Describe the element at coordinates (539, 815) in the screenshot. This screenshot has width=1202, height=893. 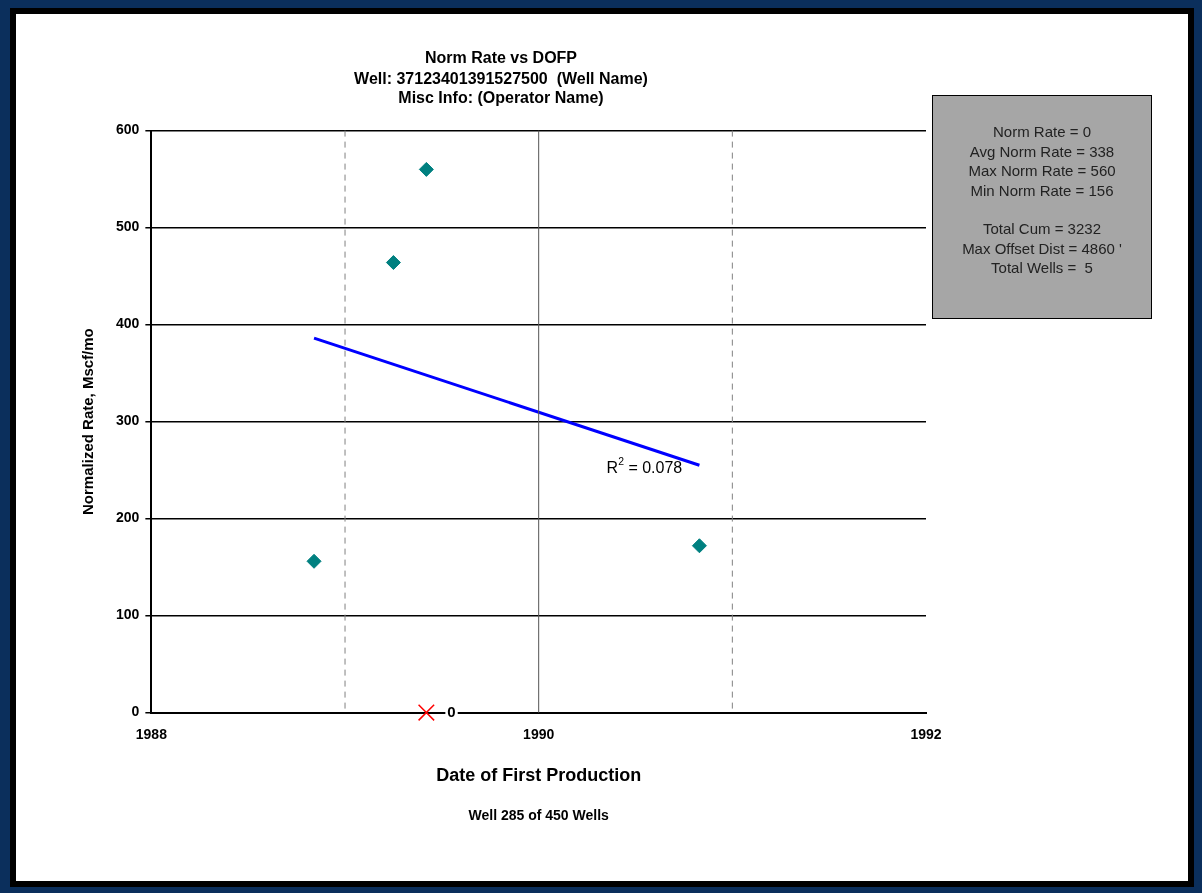
I see `text: Well 285 of 450 Wells` at that location.